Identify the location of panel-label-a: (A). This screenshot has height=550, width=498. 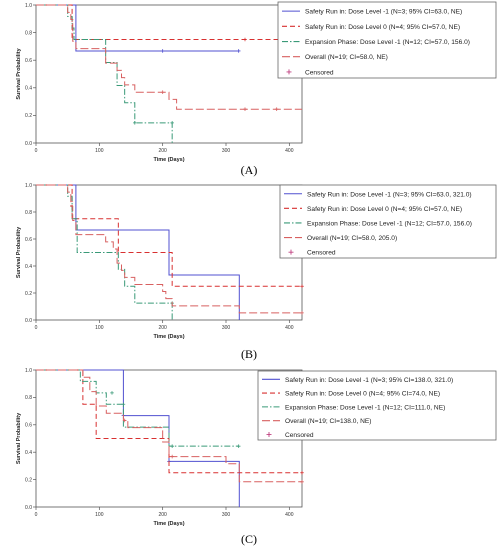
(249, 170).